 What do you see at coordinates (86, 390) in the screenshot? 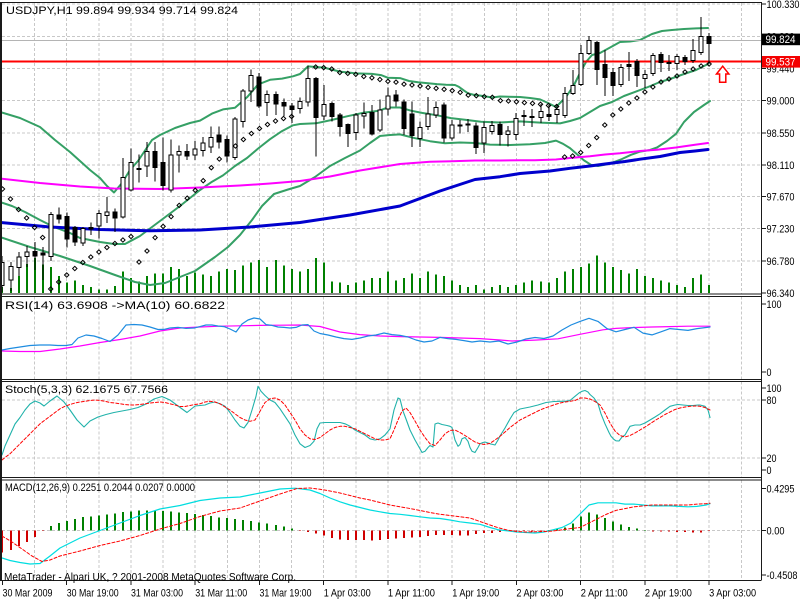
I see `svg-text: Stoch(5,3,3) 62.1675 67.7566` at bounding box center [86, 390].